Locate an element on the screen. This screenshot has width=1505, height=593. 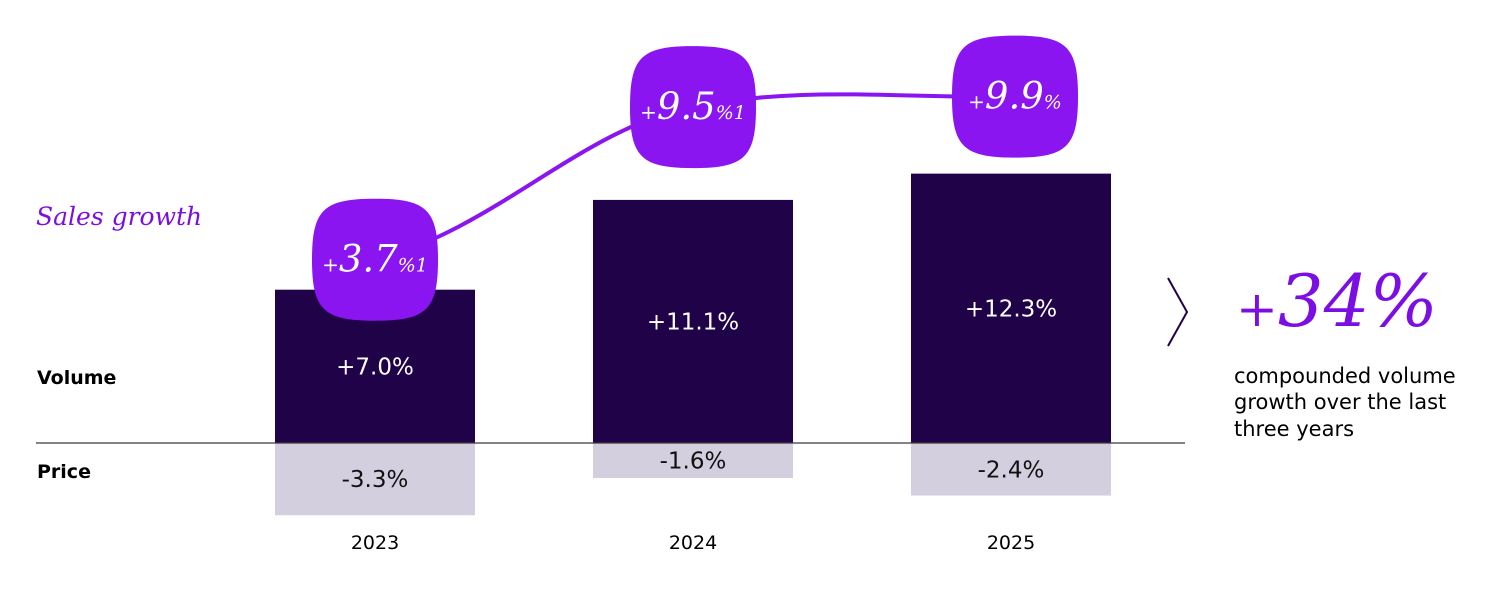
sales-growth-bubble-2025 is located at coordinates (1015, 96).